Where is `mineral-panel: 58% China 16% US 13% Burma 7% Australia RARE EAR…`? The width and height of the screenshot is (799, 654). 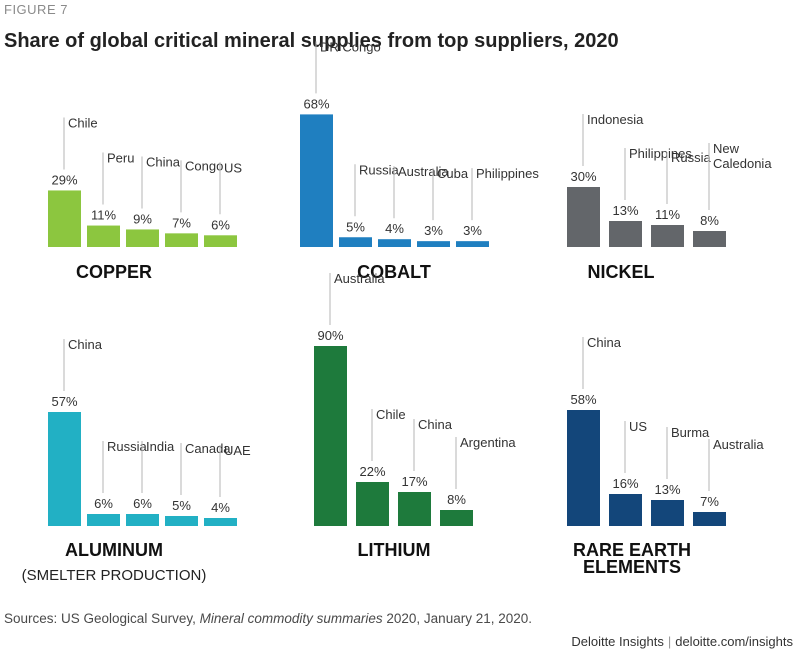
mineral-panel: 58% China 16% US 13% Burma 7% Australia RARE EAR… is located at coordinates (665, 456).